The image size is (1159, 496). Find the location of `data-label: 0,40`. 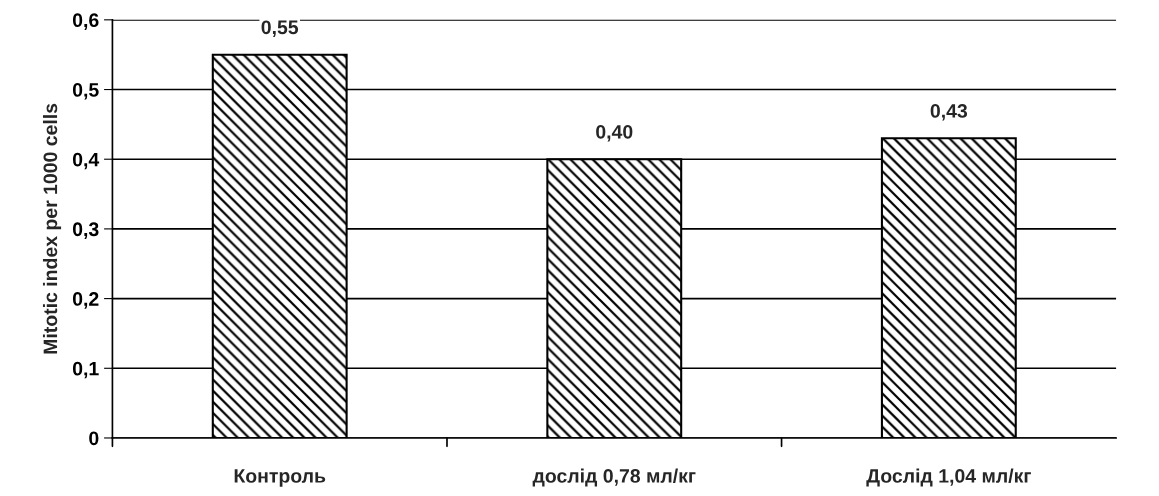

data-label: 0,40 is located at coordinates (614, 133).